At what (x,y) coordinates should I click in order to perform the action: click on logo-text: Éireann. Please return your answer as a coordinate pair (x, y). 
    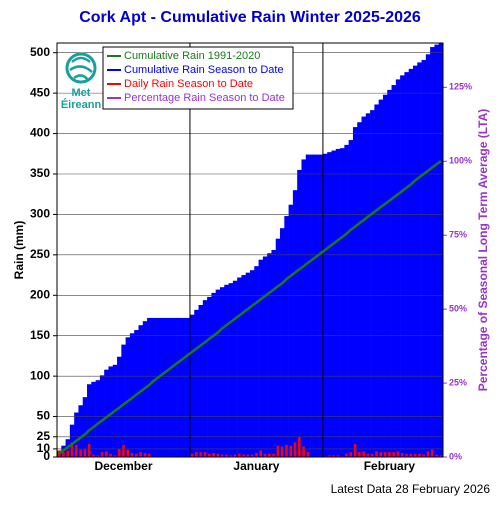
    Looking at the image, I should click on (81, 104).